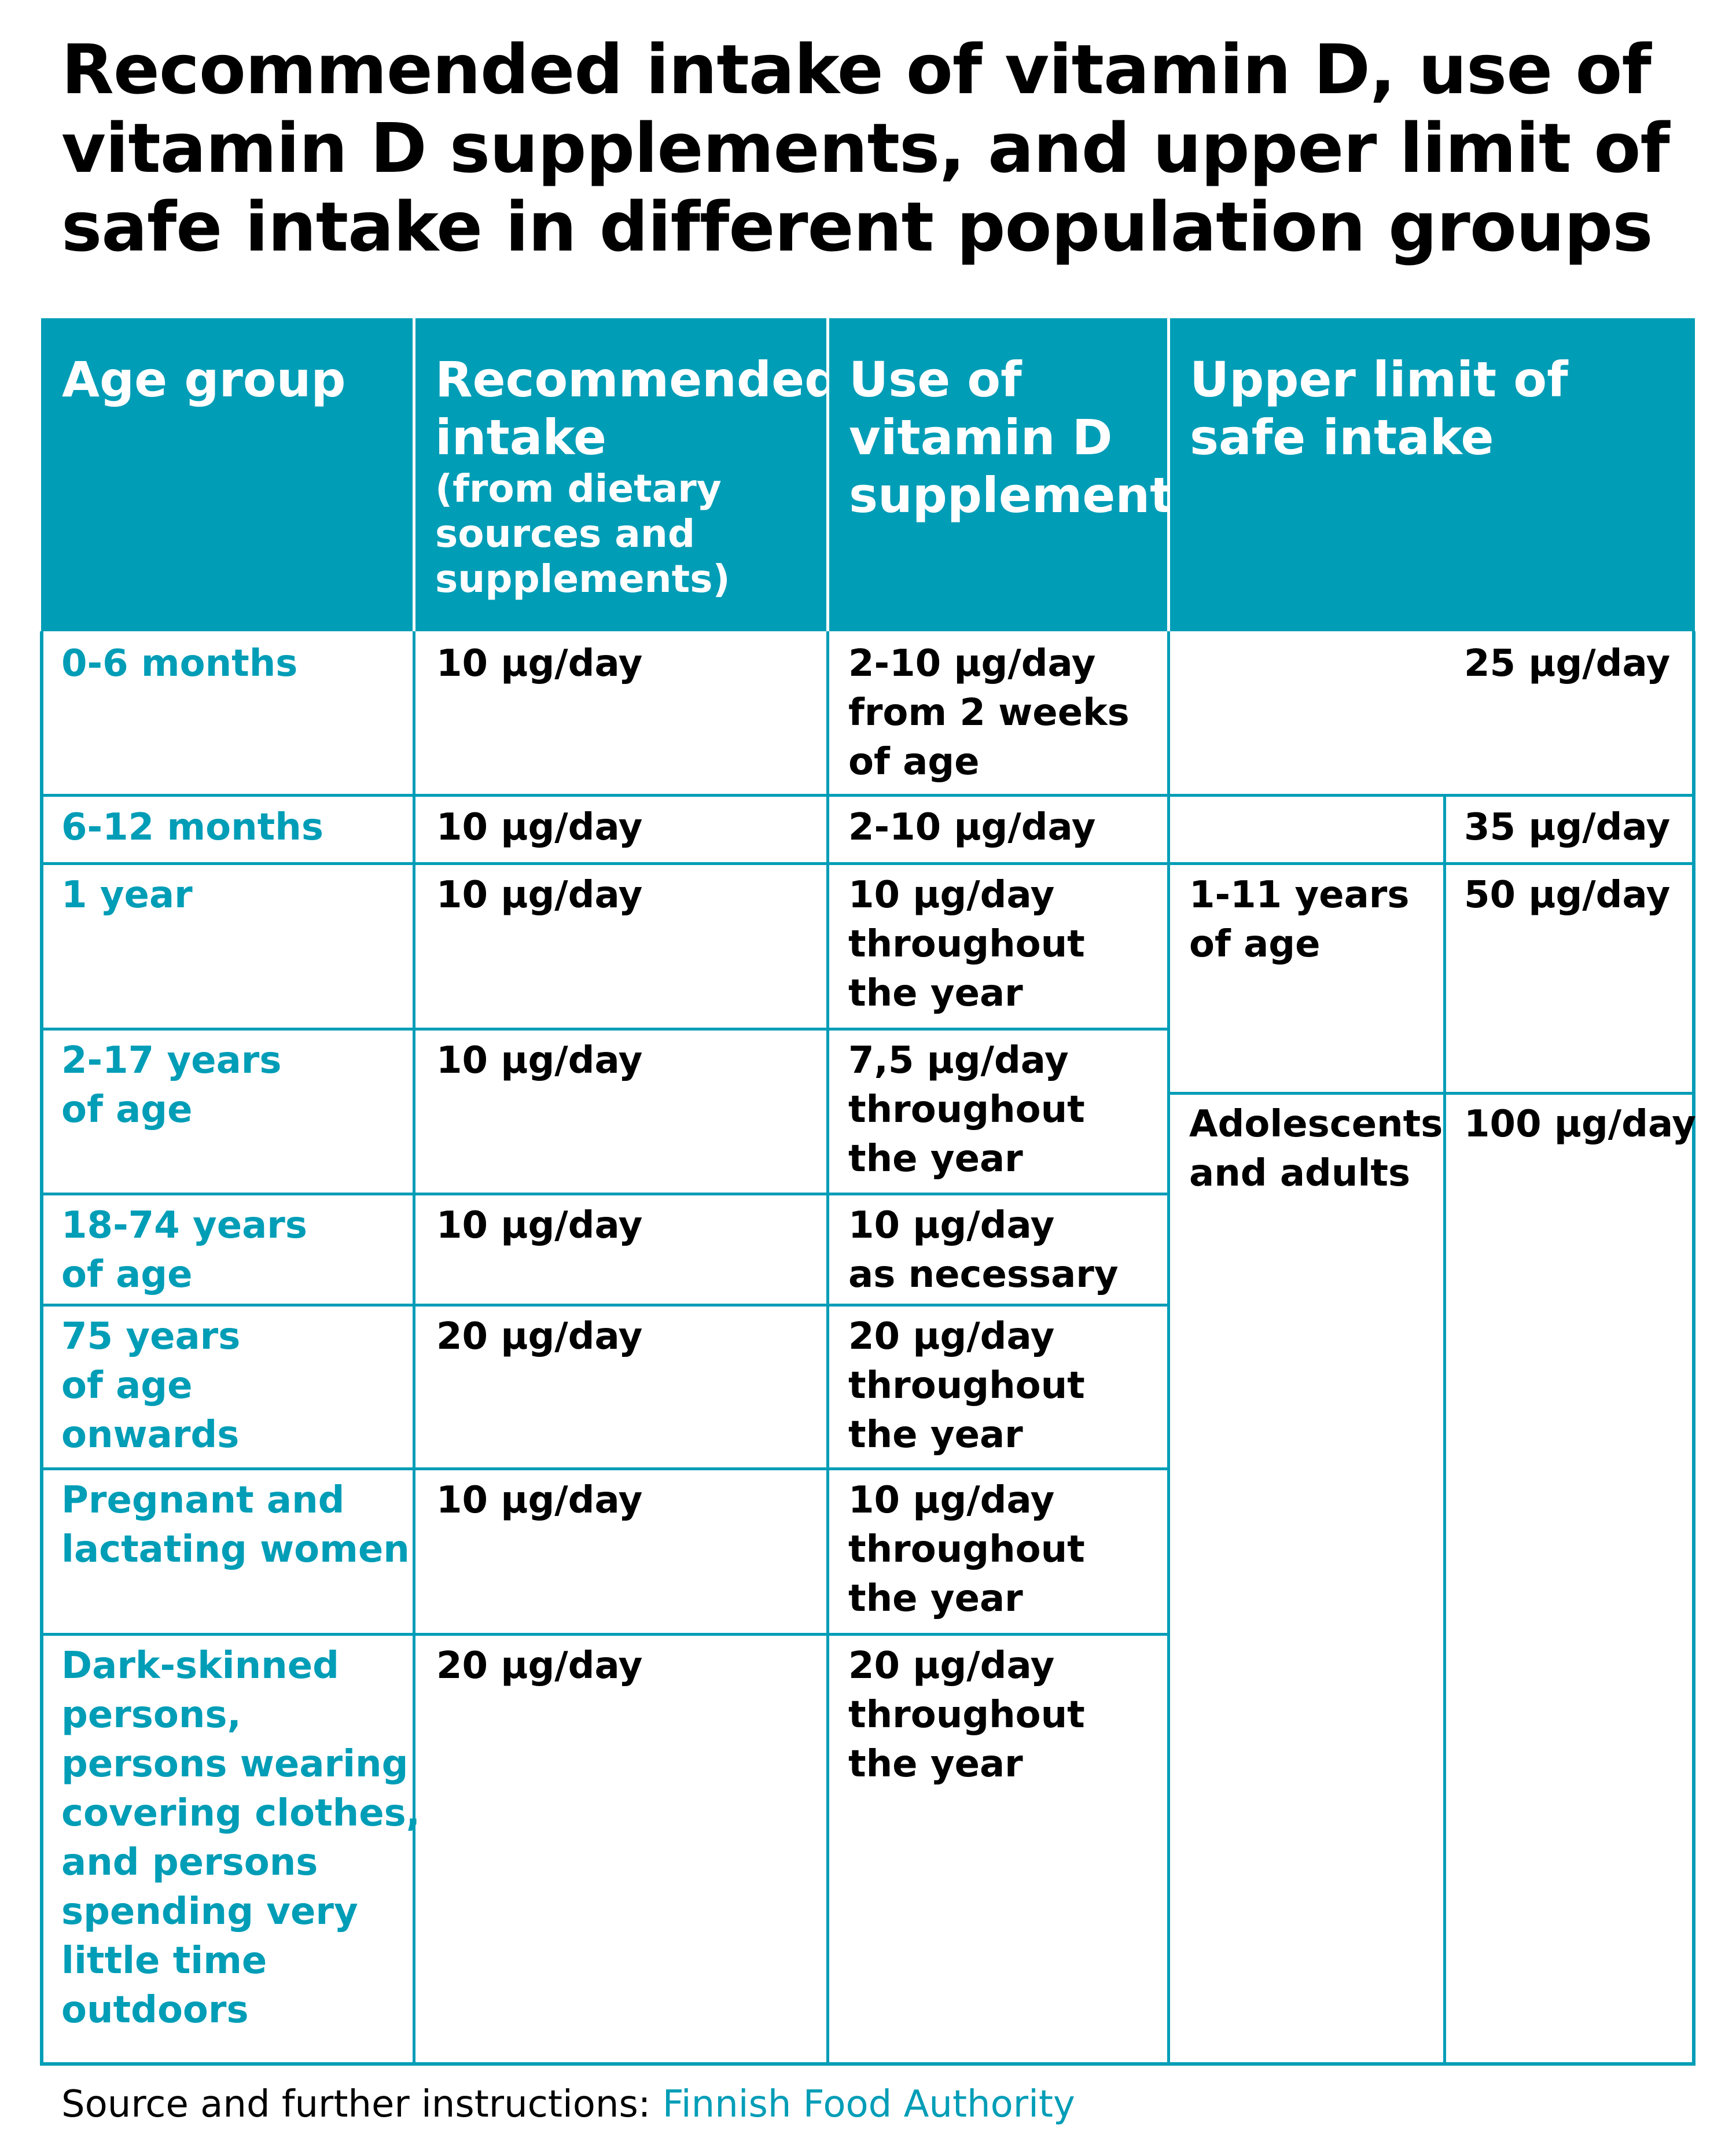 The image size is (1736, 2149). I want to click on supplement-cell: 2-10 µg/day, so click(972, 827).